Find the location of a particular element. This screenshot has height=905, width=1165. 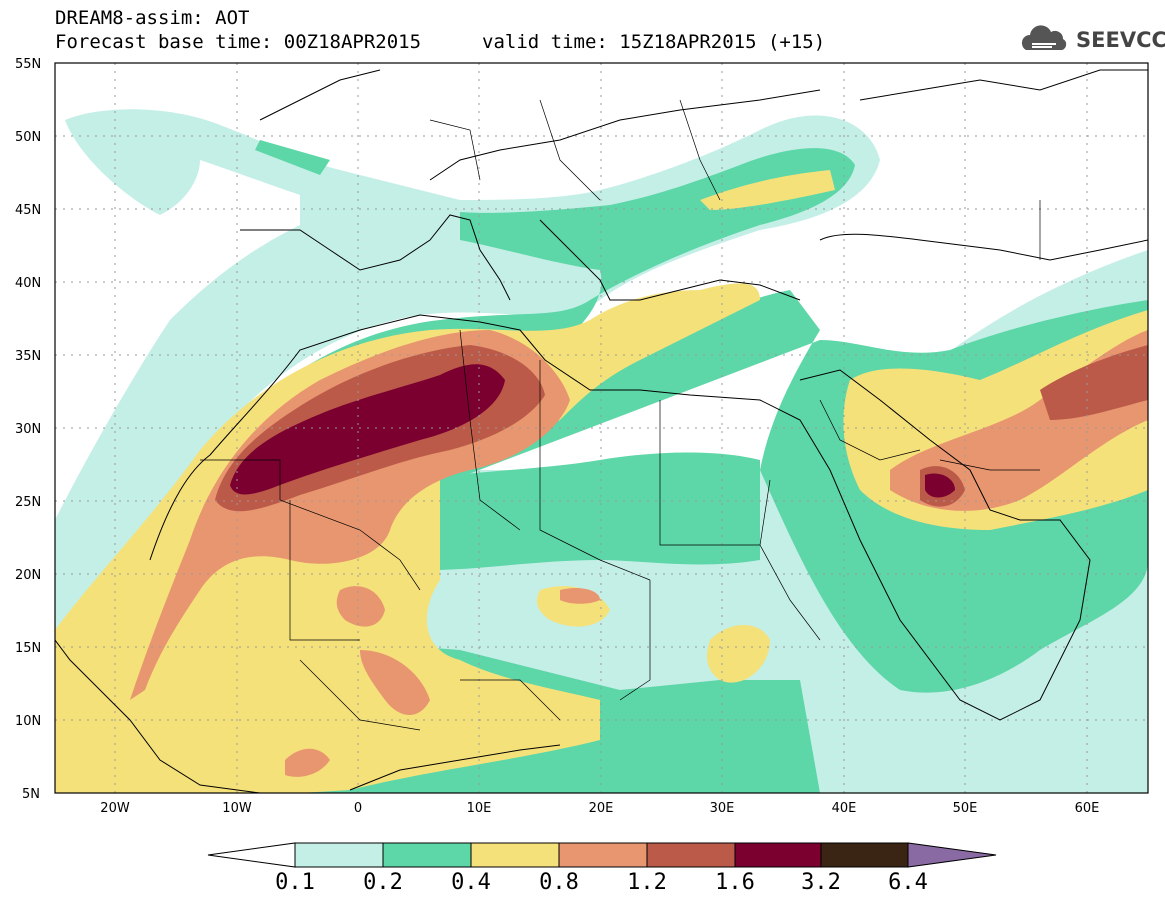

cloud-logo-icon is located at coordinates (1044, 37).